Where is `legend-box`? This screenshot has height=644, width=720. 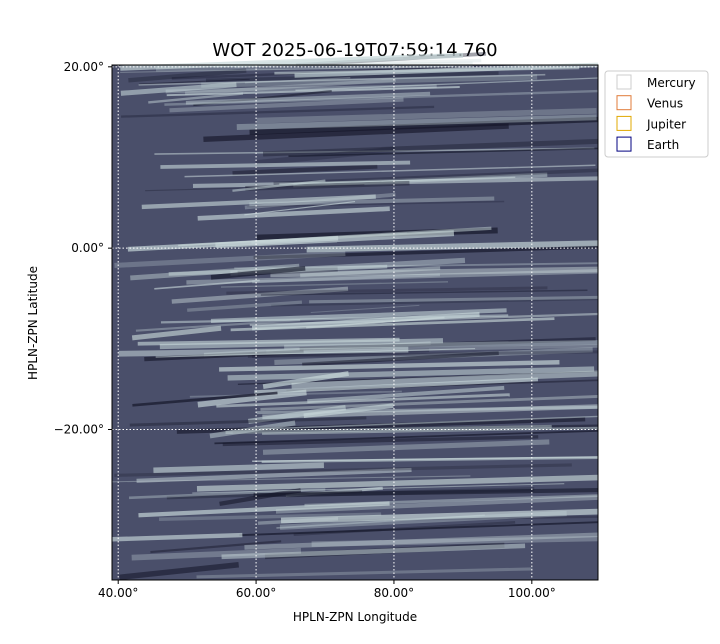 legend-box is located at coordinates (656, 114).